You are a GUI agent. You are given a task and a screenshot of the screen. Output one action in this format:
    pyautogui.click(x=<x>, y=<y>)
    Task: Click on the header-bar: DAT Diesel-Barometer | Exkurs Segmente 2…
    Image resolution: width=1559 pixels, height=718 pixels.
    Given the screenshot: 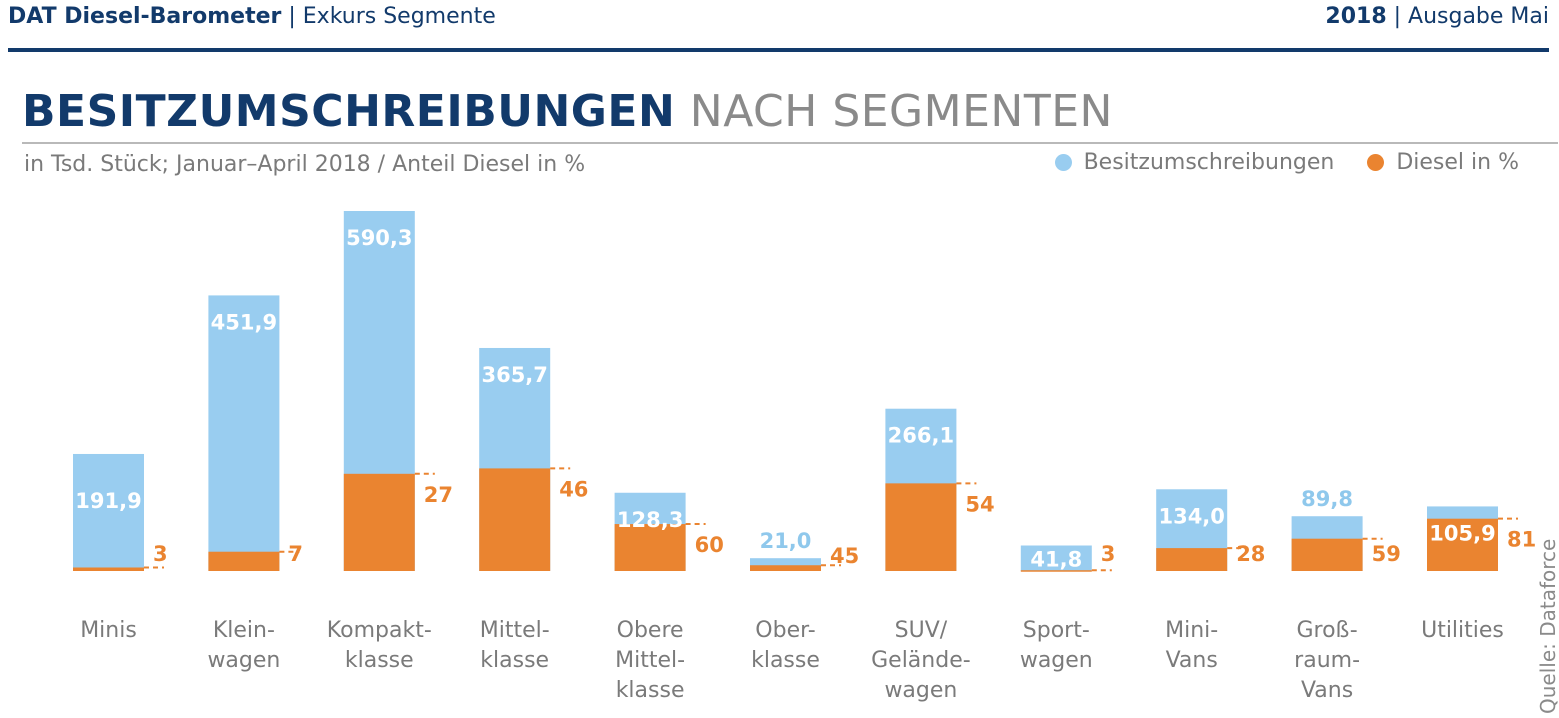 What is the action you would take?
    pyautogui.click(x=778, y=24)
    